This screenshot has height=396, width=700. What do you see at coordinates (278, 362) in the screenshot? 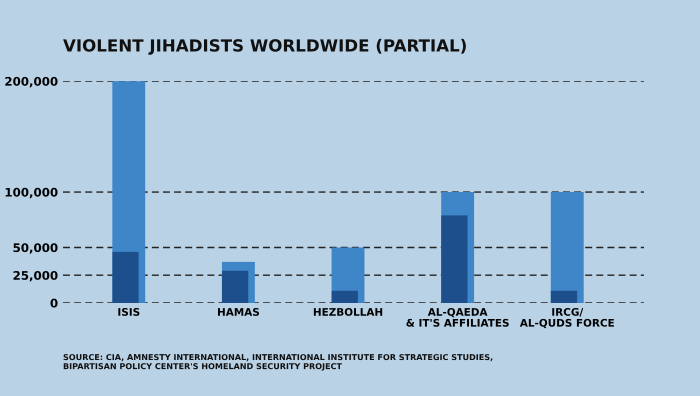
I see `source-note: SOURCE: CIA, AMNESTY INTERNATIONAL, INTERNATIONAL INSTITUTE FOR STRATEGIC STUDIES, BIPARTISAN POLICY CENTER'S HOMELAND SECURITY PROJECT` at bounding box center [278, 362].